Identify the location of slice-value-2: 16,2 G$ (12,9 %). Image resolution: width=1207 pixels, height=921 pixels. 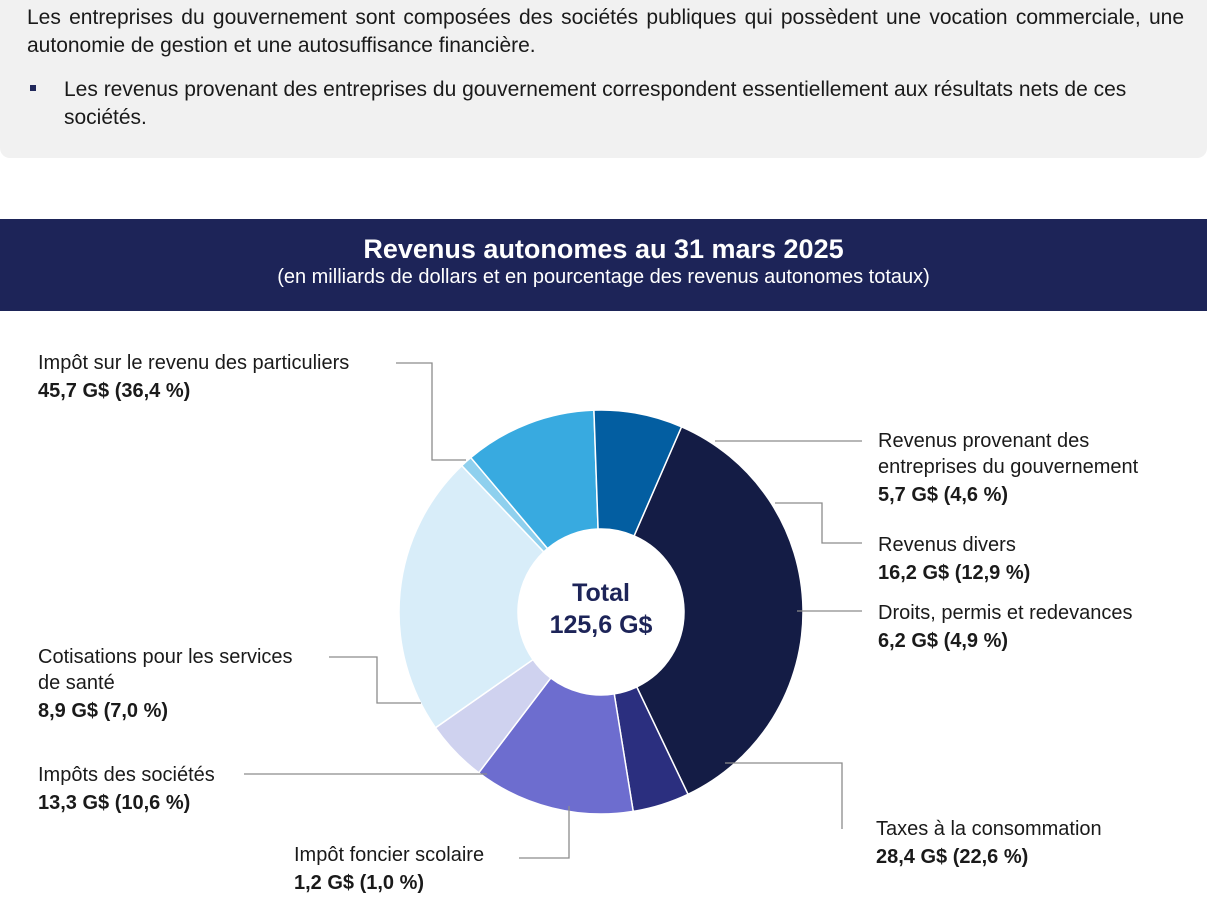
(954, 573).